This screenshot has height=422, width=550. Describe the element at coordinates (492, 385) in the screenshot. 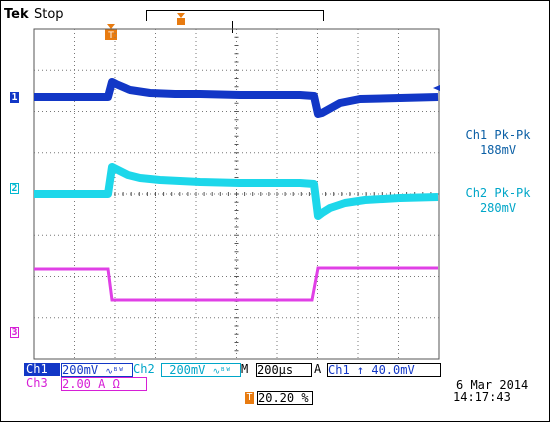

I see `date-readout: 6 Mar 2014` at that location.